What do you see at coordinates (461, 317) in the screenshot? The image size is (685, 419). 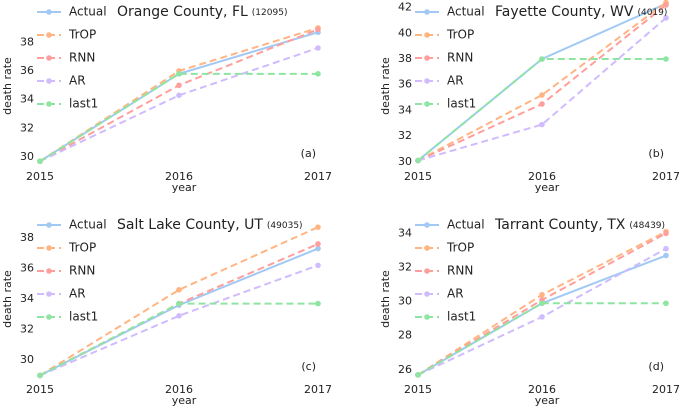 I see `legend-label: last1` at bounding box center [461, 317].